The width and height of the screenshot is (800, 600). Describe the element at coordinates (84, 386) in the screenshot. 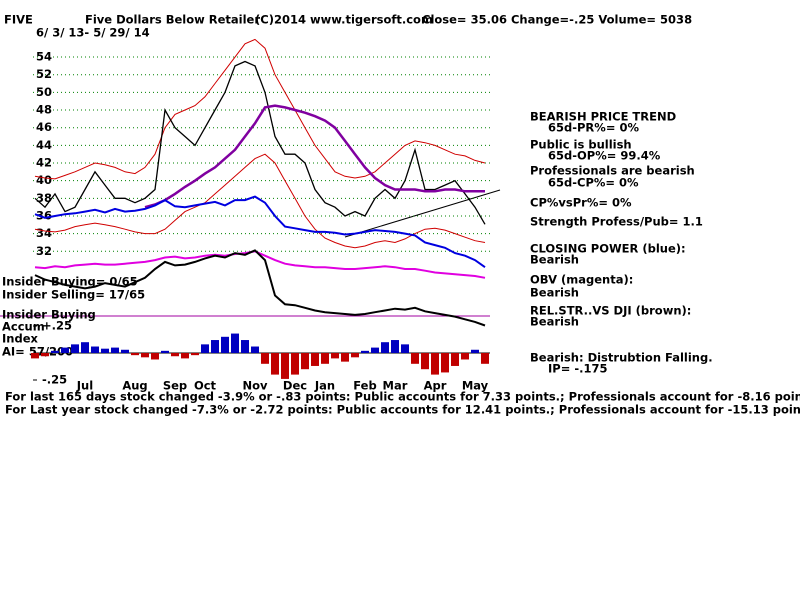

I see `x-tick-label: Jul` at that location.